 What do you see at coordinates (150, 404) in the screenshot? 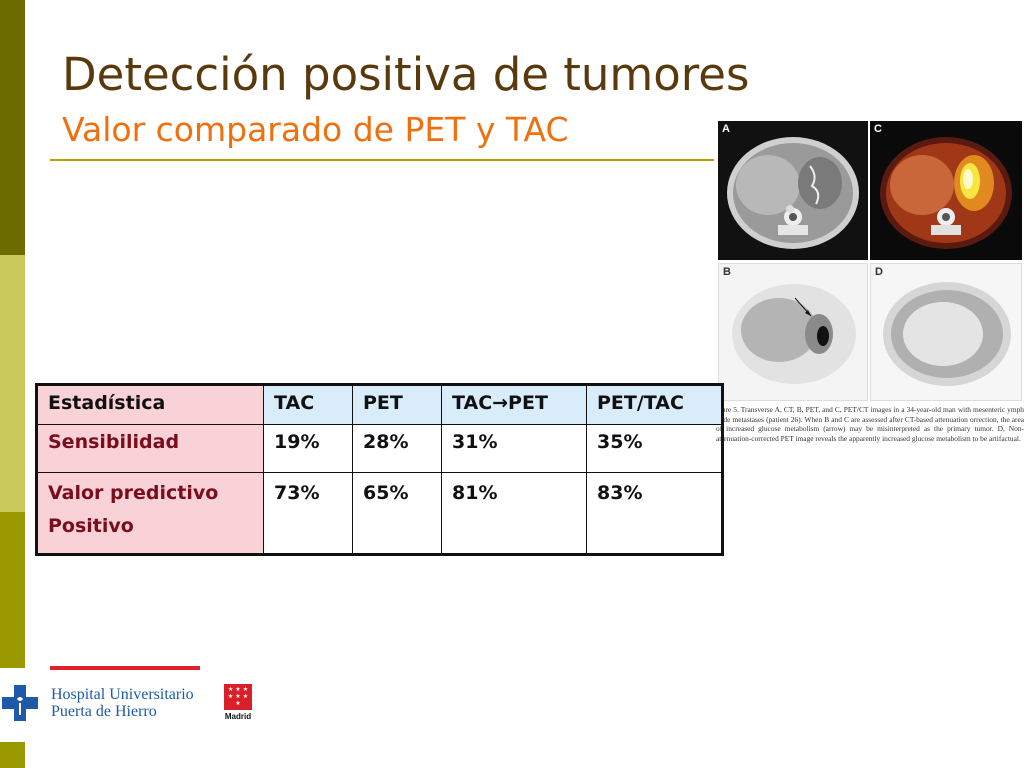
I see `header-cell: Estadística` at bounding box center [150, 404].